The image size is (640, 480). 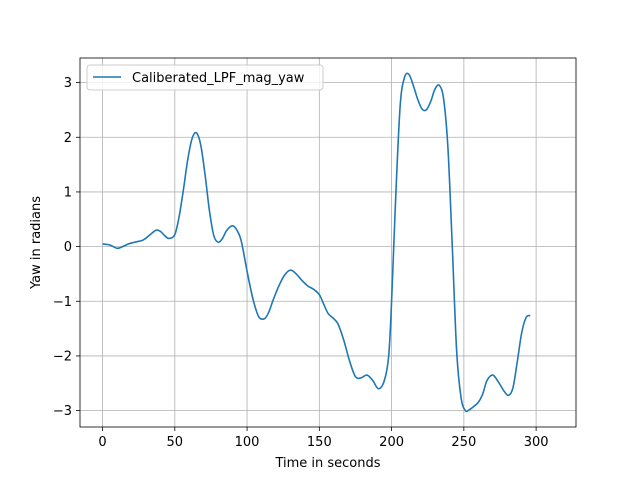 What do you see at coordinates (68, 83) in the screenshot?
I see `y-tick-label: 3` at bounding box center [68, 83].